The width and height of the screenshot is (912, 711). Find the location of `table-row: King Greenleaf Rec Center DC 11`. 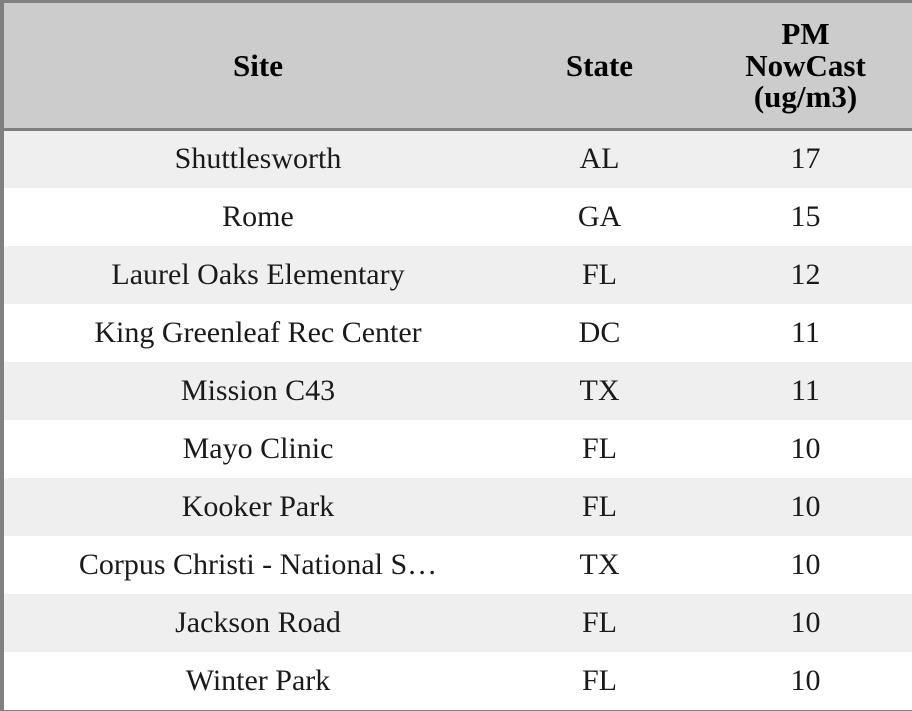

table-row: King Greenleaf Rec Center DC 11 is located at coordinates (458, 332).